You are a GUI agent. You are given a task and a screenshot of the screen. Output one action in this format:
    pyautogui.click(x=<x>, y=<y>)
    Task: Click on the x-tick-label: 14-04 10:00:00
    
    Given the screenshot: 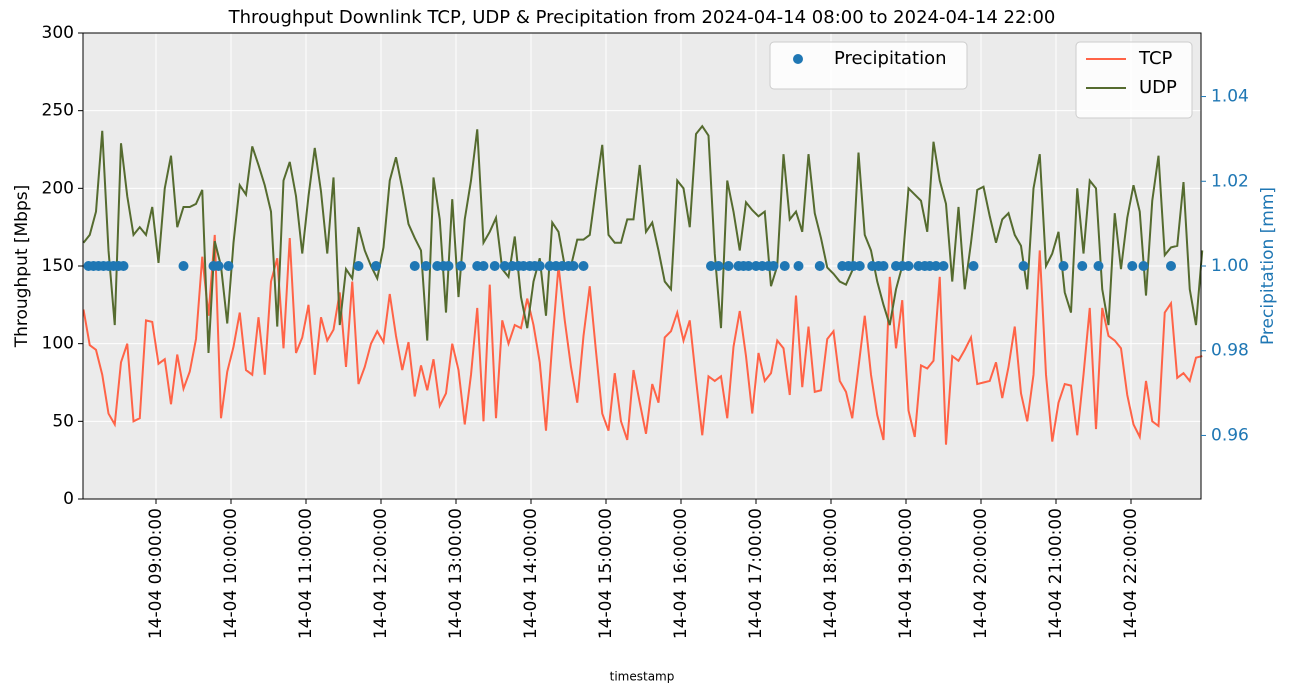 What is the action you would take?
    pyautogui.click(x=231, y=573)
    